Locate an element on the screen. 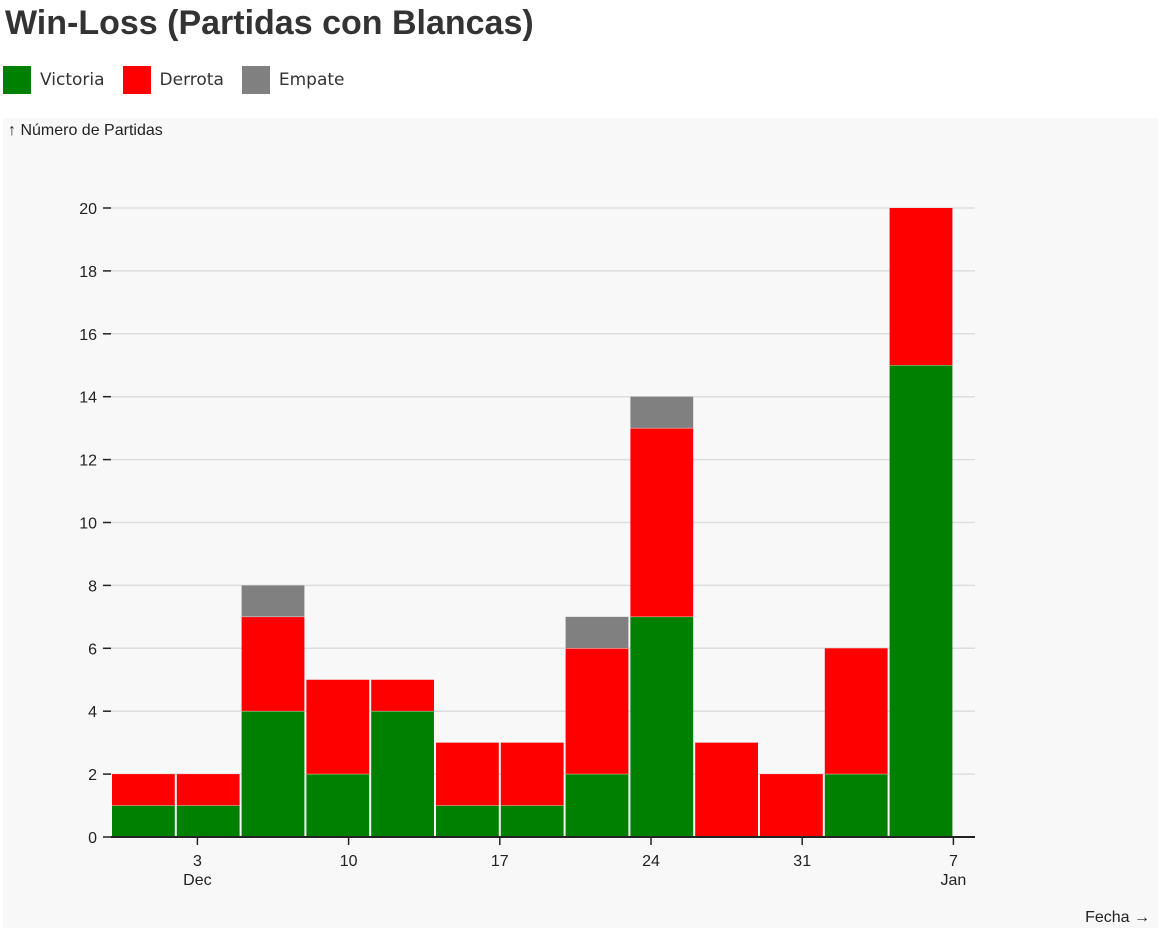  legend-swatch-derrota is located at coordinates (136, 80).